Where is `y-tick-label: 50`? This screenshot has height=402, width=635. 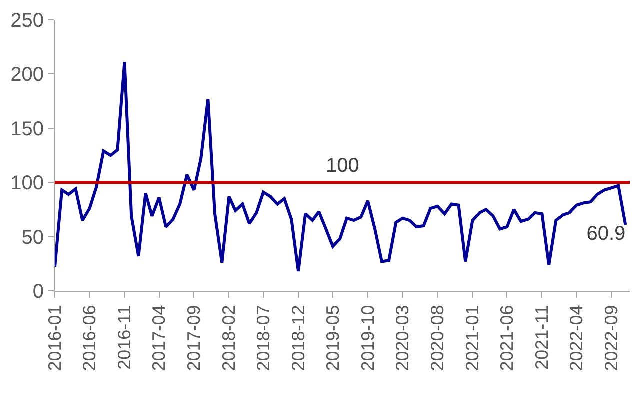 y-tick-label: 50 is located at coordinates (33, 237).